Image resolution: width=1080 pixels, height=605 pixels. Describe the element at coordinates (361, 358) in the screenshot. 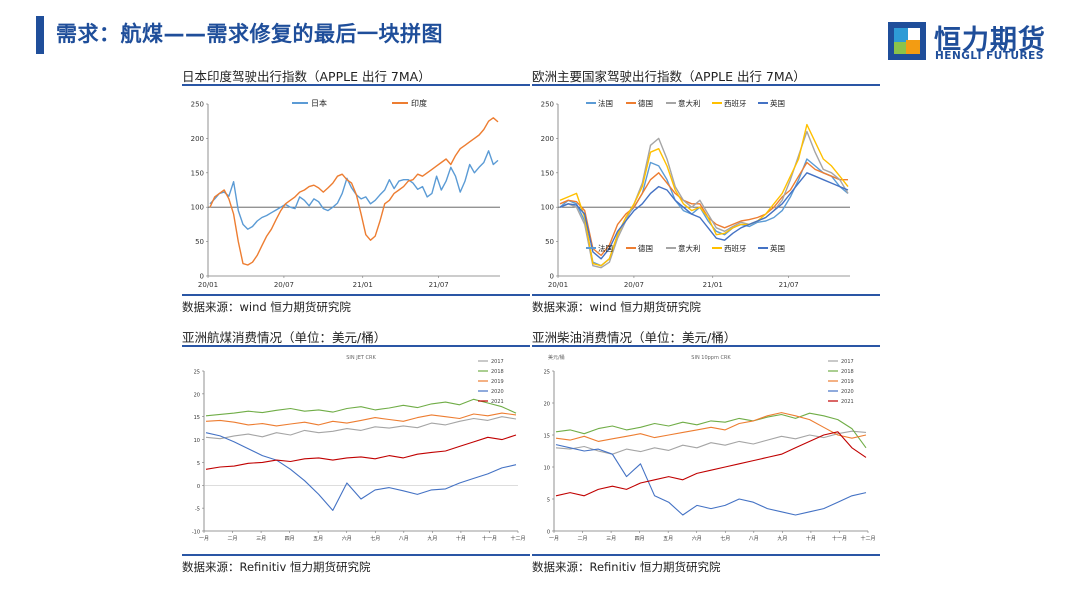

I see `chart-caption: SIN JET CRK` at that location.